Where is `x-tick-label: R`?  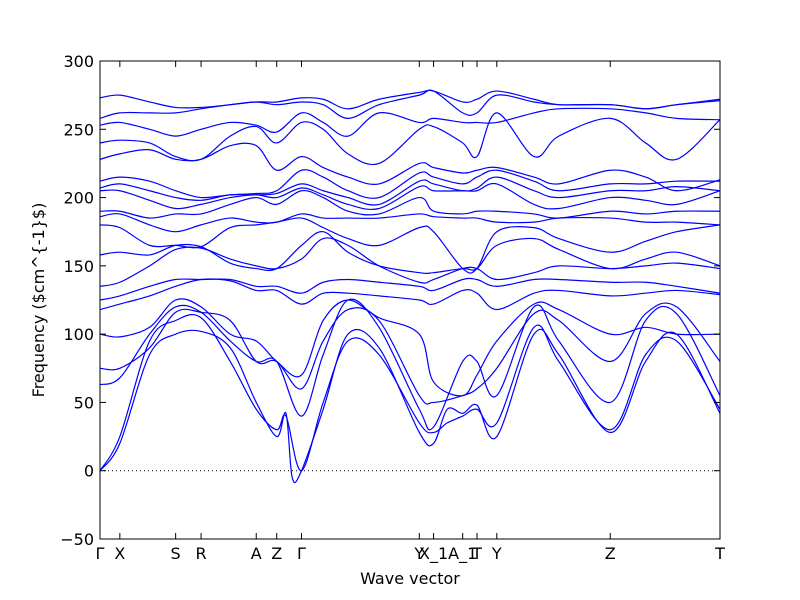
x-tick-label: R is located at coordinates (200, 553).